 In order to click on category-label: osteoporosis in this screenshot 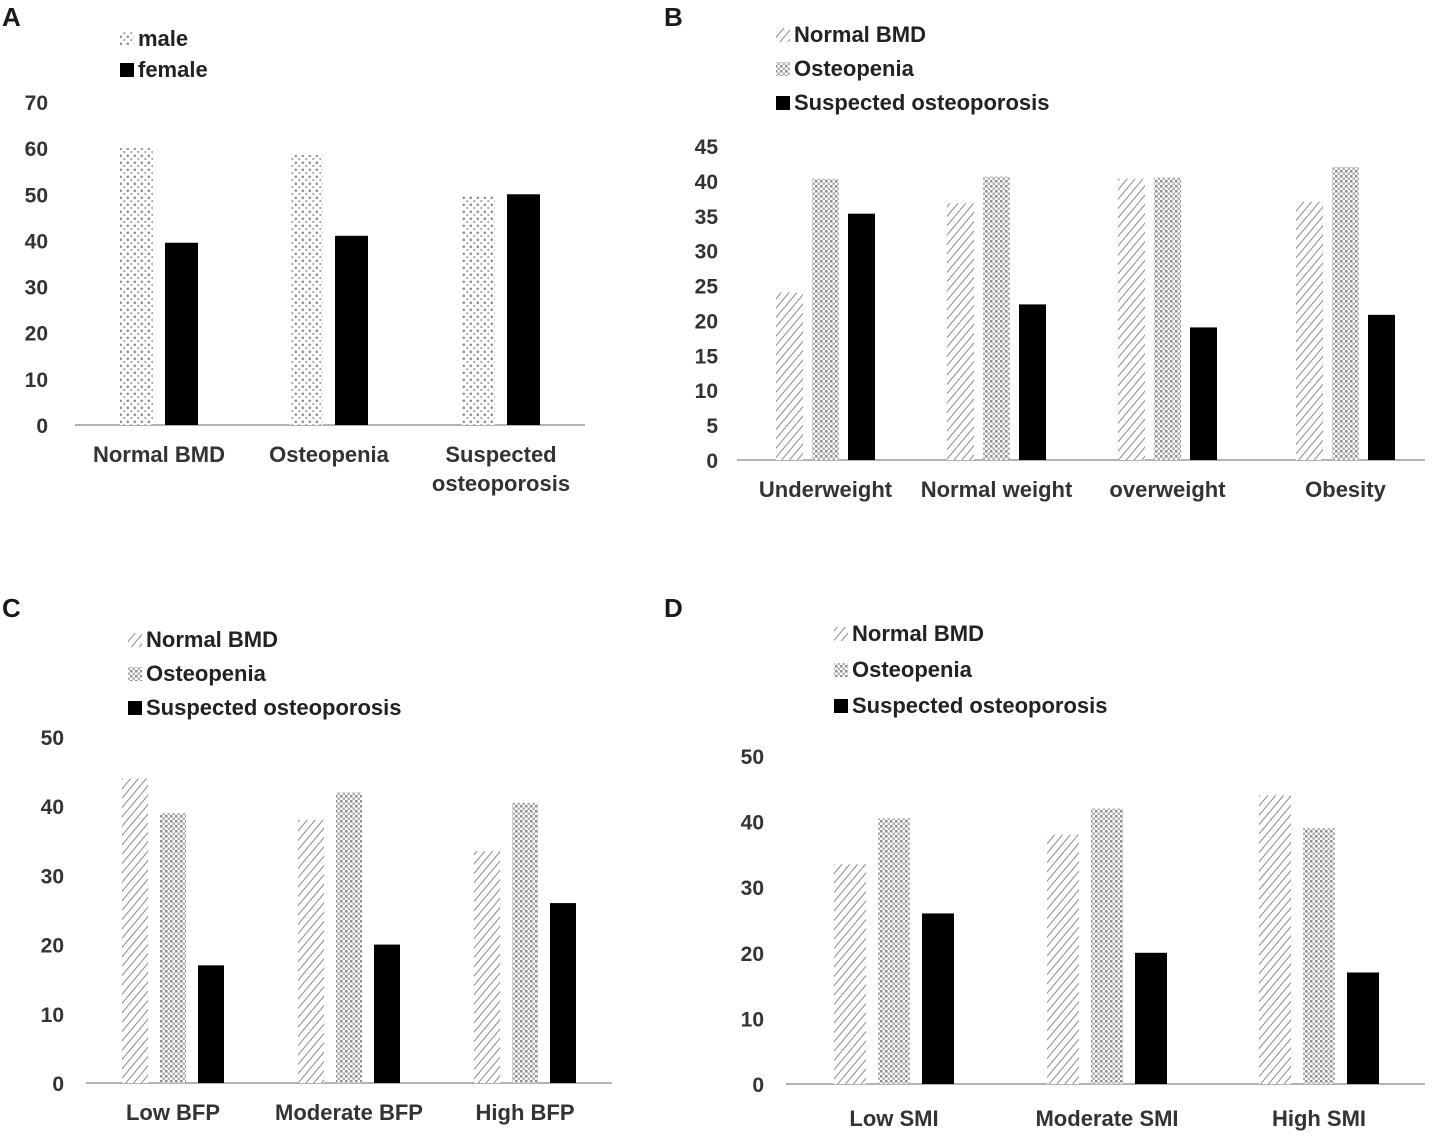, I will do `click(501, 483)`.